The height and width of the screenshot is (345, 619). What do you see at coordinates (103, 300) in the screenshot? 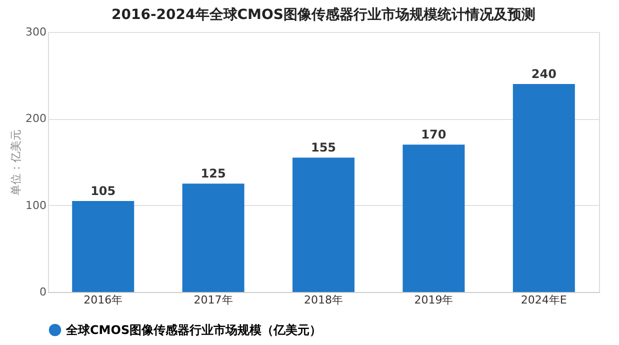
I see `x-tick-label: 2016年` at bounding box center [103, 300].